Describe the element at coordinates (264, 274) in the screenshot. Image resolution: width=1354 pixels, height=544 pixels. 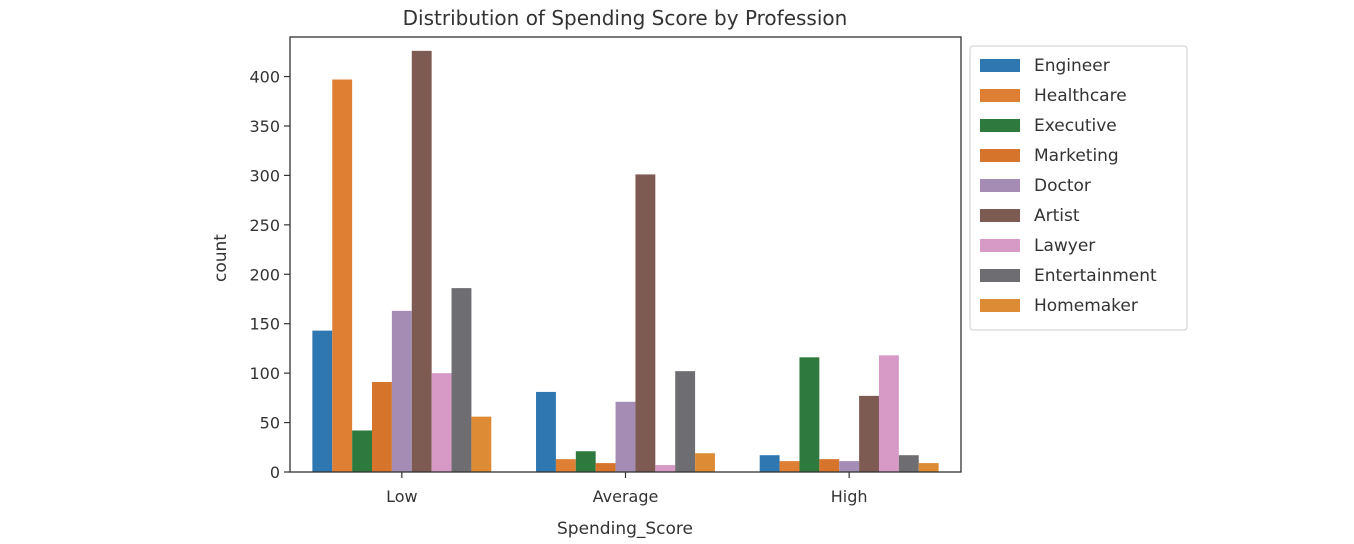
I see `y-tick-label: 200` at that location.